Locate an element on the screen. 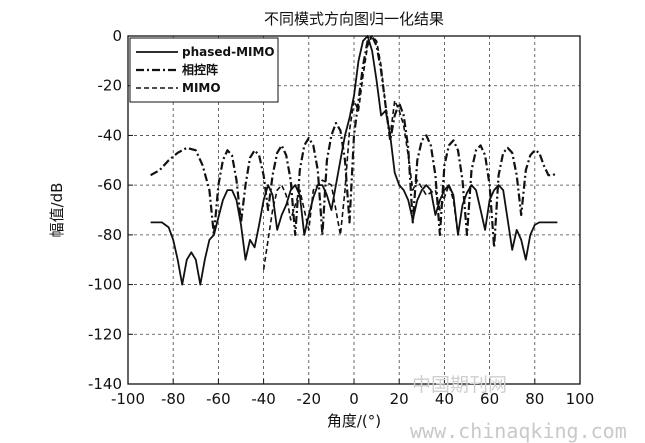  legend-label-2: MIMO is located at coordinates (201, 88).